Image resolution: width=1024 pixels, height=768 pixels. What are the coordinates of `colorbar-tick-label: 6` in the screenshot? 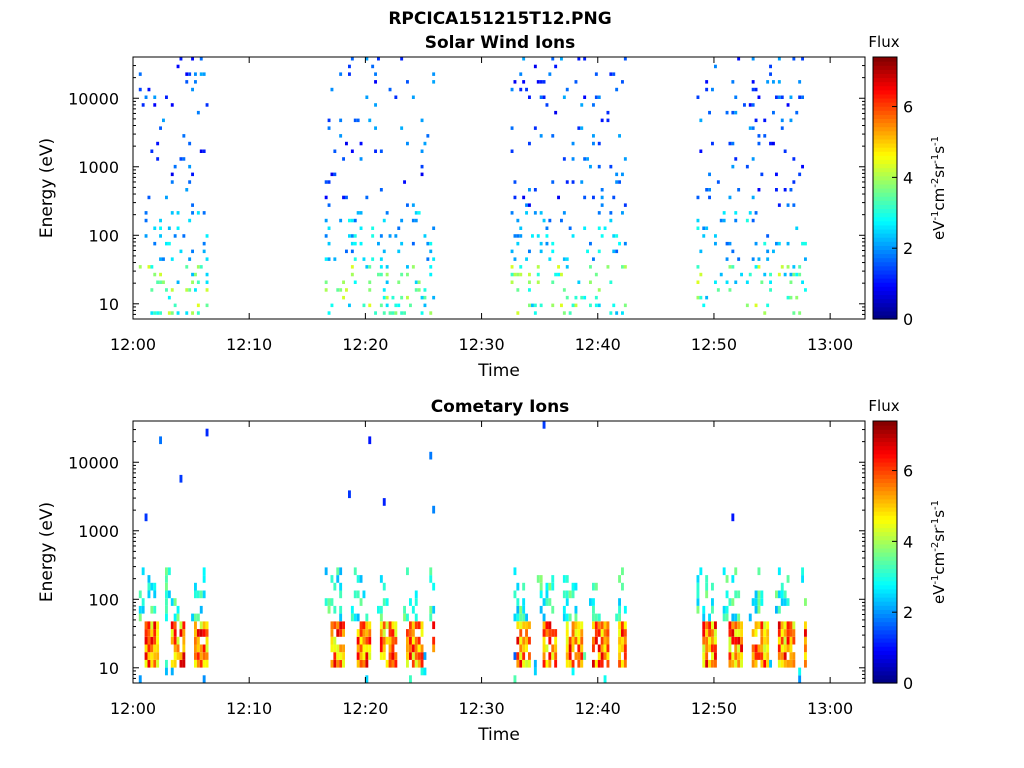 It's located at (908, 471).